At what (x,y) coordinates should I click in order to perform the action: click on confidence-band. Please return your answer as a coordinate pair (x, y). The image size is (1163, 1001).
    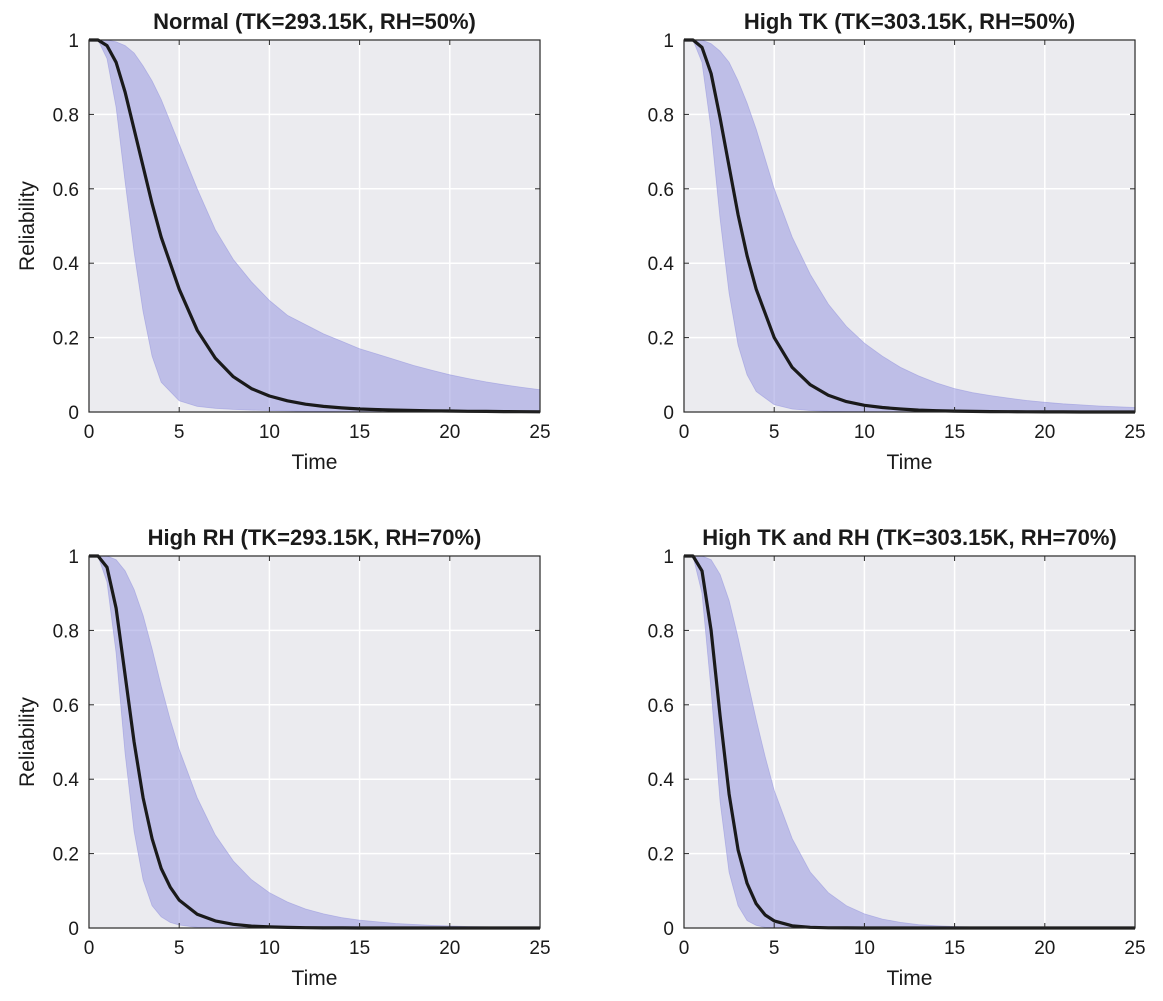
    Looking at the image, I should click on (909, 742).